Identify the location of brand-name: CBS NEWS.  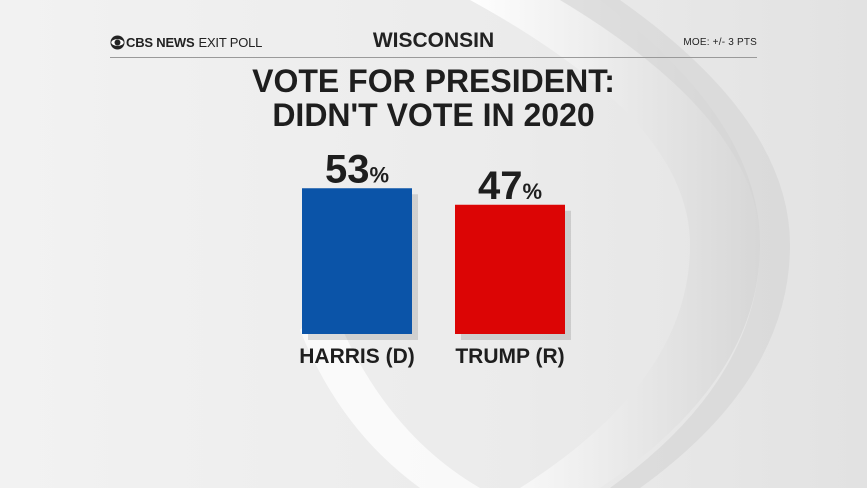
(160, 42).